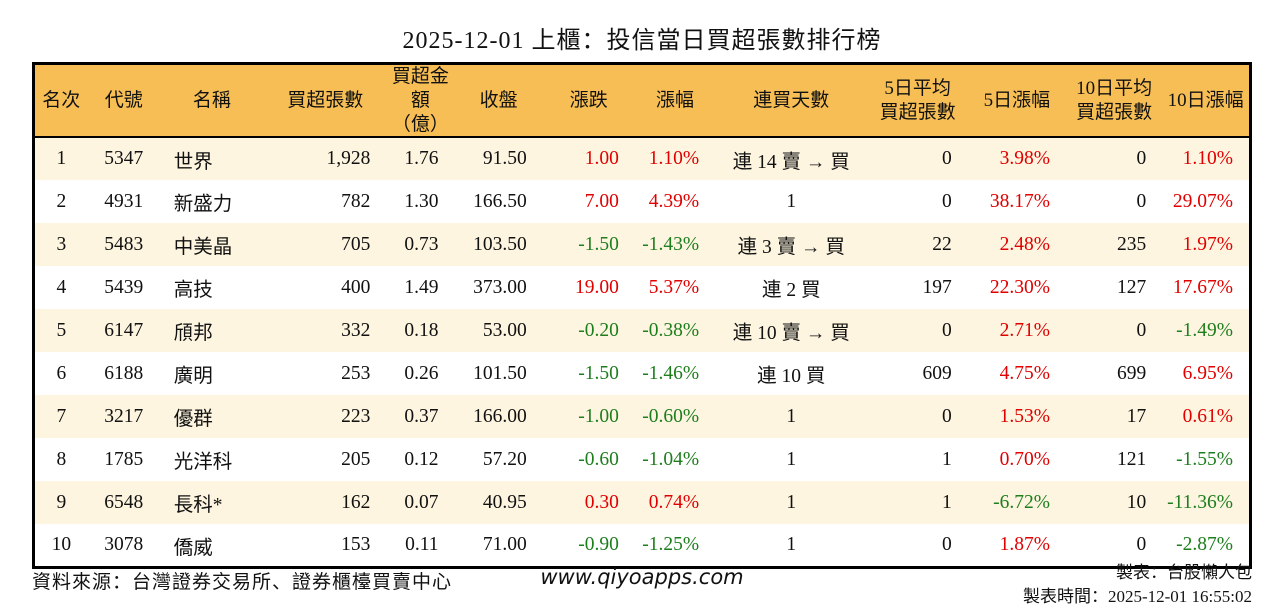  What do you see at coordinates (193, 334) in the screenshot?
I see `name-cell: 頎邦` at bounding box center [193, 334].